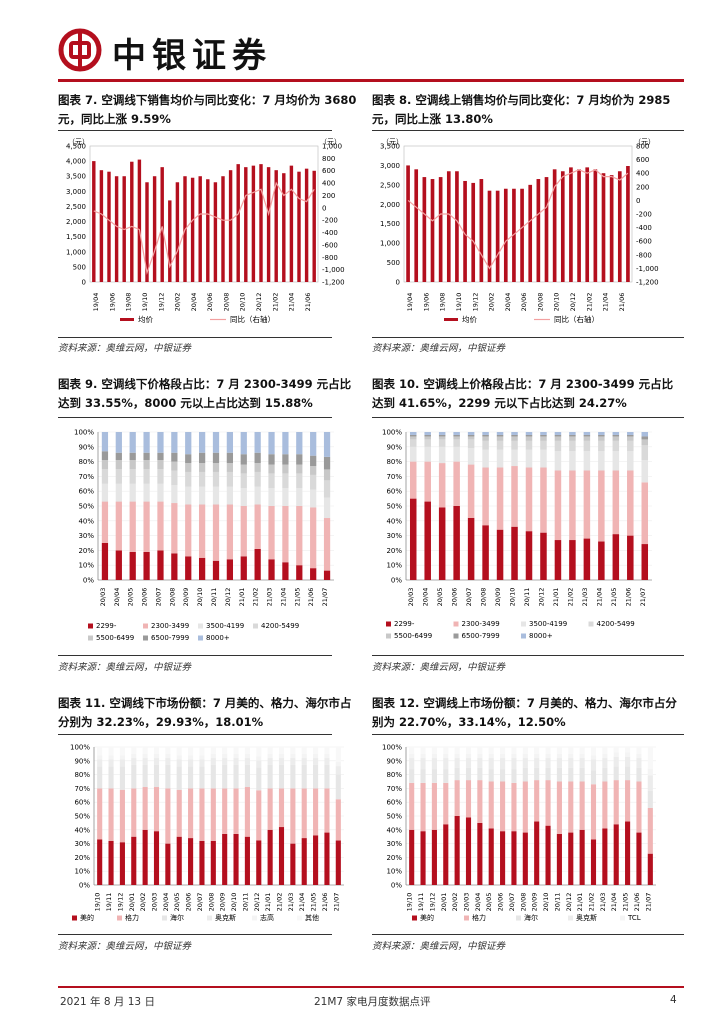 The image size is (724, 1024). What do you see at coordinates (394, 521) in the screenshot?
I see `y-tick-label: 40%` at bounding box center [394, 521].